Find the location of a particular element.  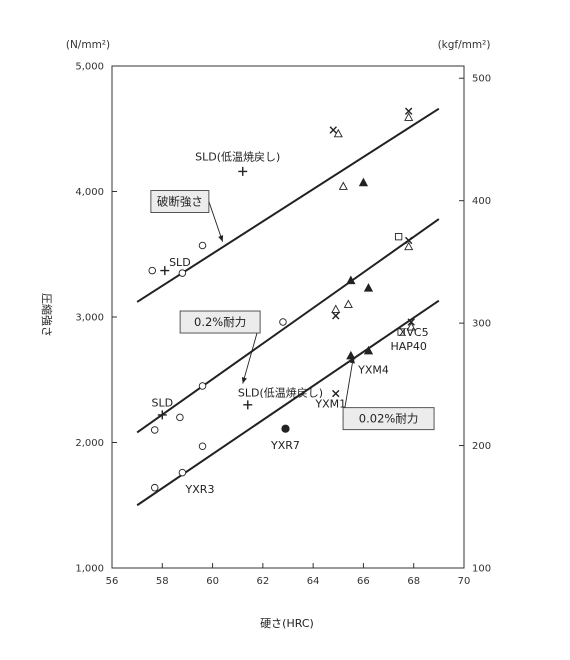

y-left-tick-label: 4,000 is located at coordinates (89, 192).